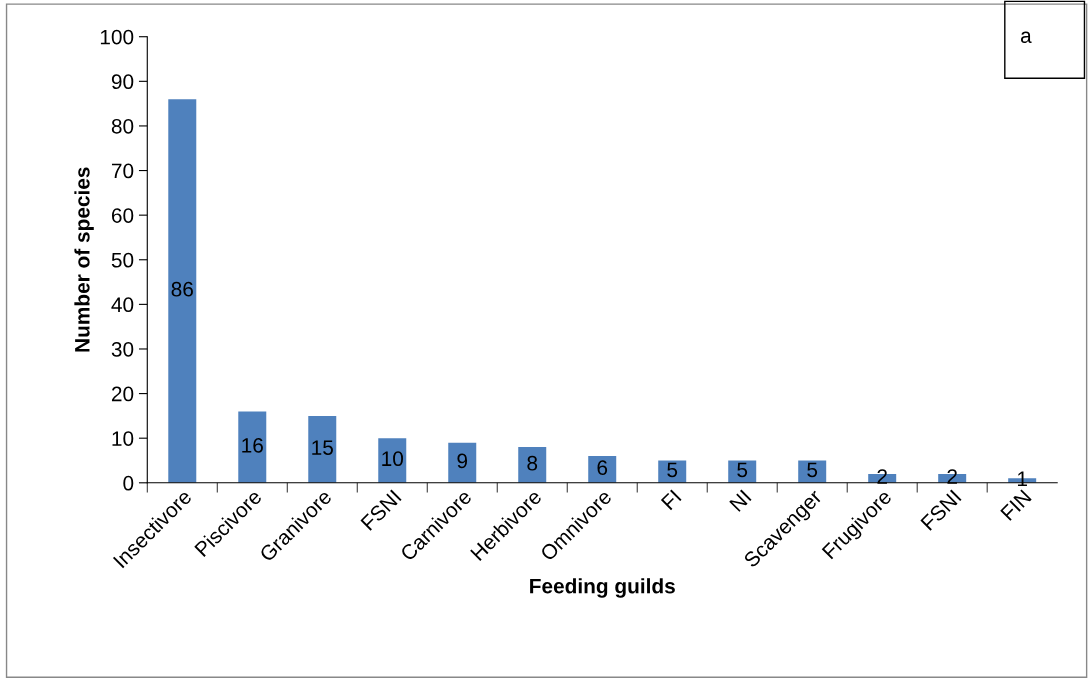  Describe the element at coordinates (117, 37) in the screenshot. I see `y-tick-label: 100` at that location.